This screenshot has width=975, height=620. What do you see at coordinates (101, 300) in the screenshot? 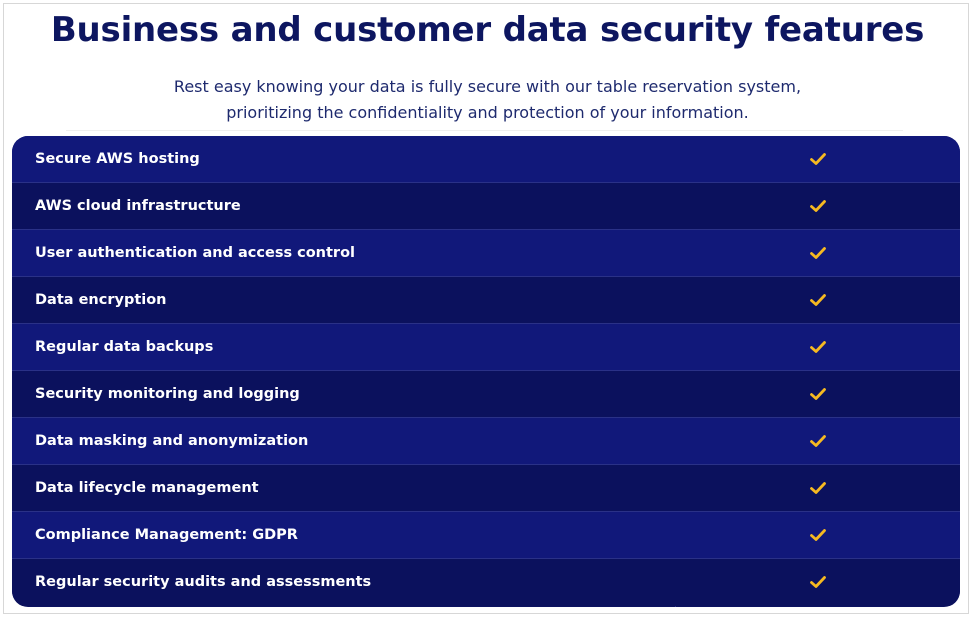
I see `feature-label: Data encryption` at bounding box center [101, 300].